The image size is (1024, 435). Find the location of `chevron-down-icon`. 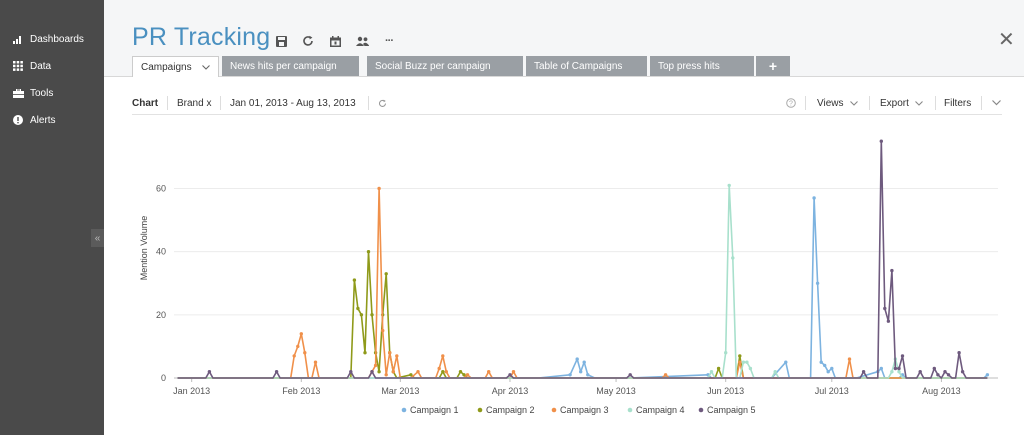

chevron-down-icon is located at coordinates (205, 67).